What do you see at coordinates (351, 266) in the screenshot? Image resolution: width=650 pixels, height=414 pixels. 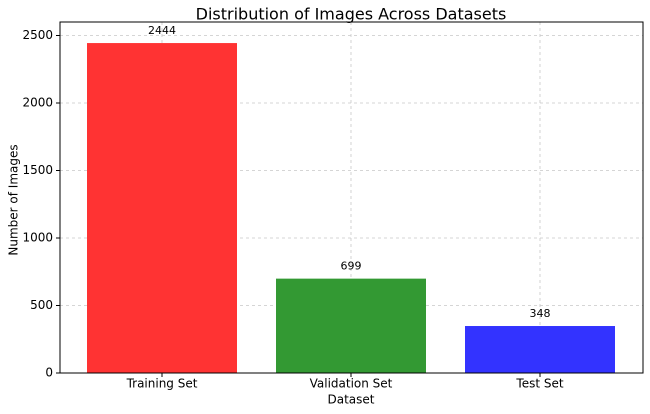 I see `data-label: 699` at bounding box center [351, 266].